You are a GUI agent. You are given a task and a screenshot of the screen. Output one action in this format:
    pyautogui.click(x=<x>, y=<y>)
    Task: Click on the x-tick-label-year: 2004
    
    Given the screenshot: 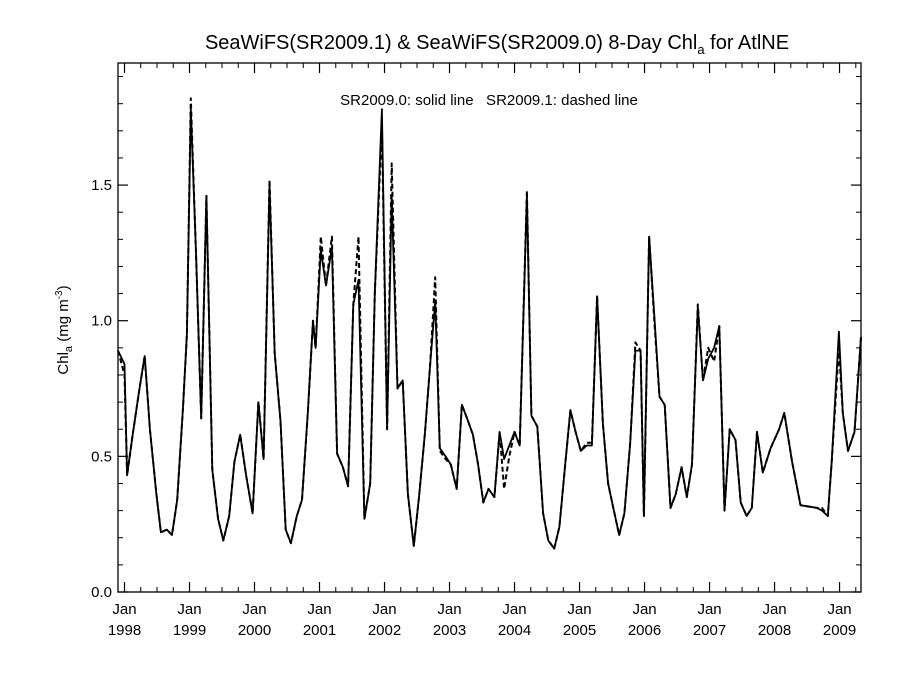 What is the action you would take?
    pyautogui.click(x=514, y=630)
    